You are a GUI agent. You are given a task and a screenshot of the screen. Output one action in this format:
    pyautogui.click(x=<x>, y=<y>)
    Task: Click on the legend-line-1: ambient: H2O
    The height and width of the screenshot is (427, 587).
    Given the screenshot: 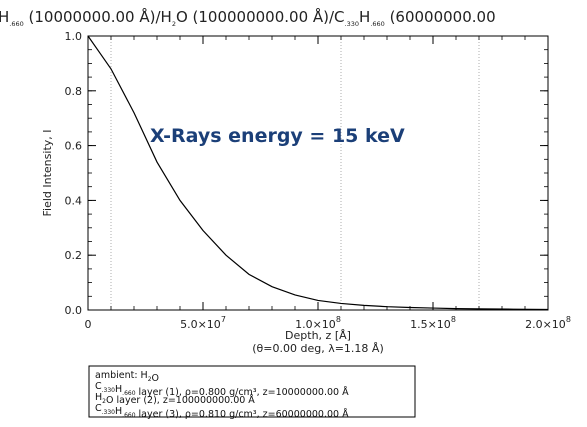 What is the action you would take?
    pyautogui.click(x=127, y=377)
    